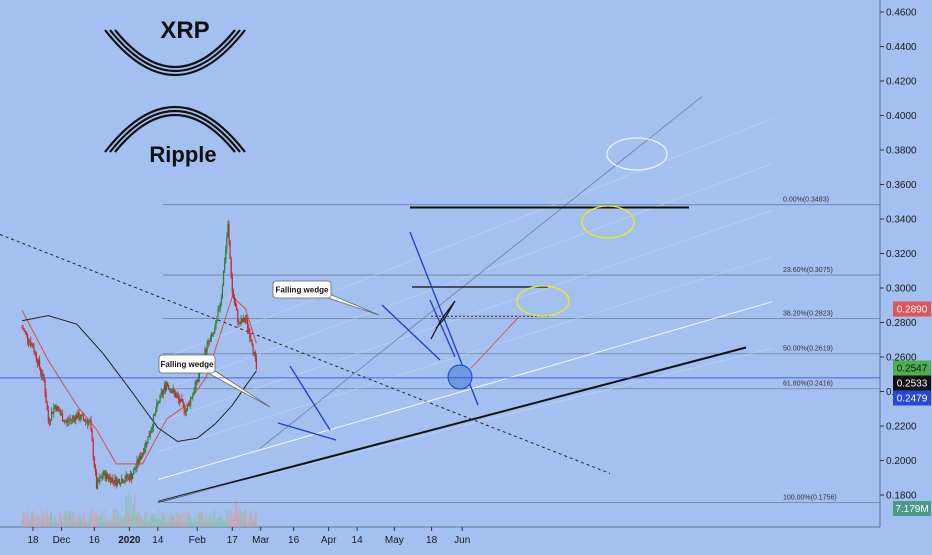 This screenshot has height=555, width=932. I want to click on date-tick-label: 18, so click(33, 540).